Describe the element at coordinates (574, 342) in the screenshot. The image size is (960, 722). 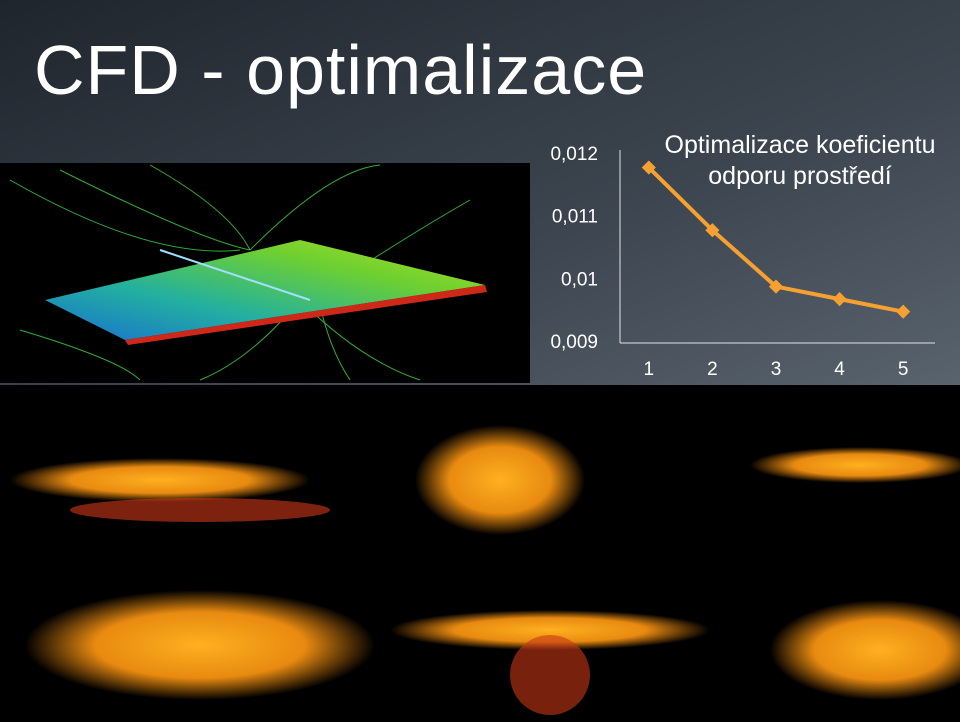
I see `y-tick-label: 0,009` at that location.